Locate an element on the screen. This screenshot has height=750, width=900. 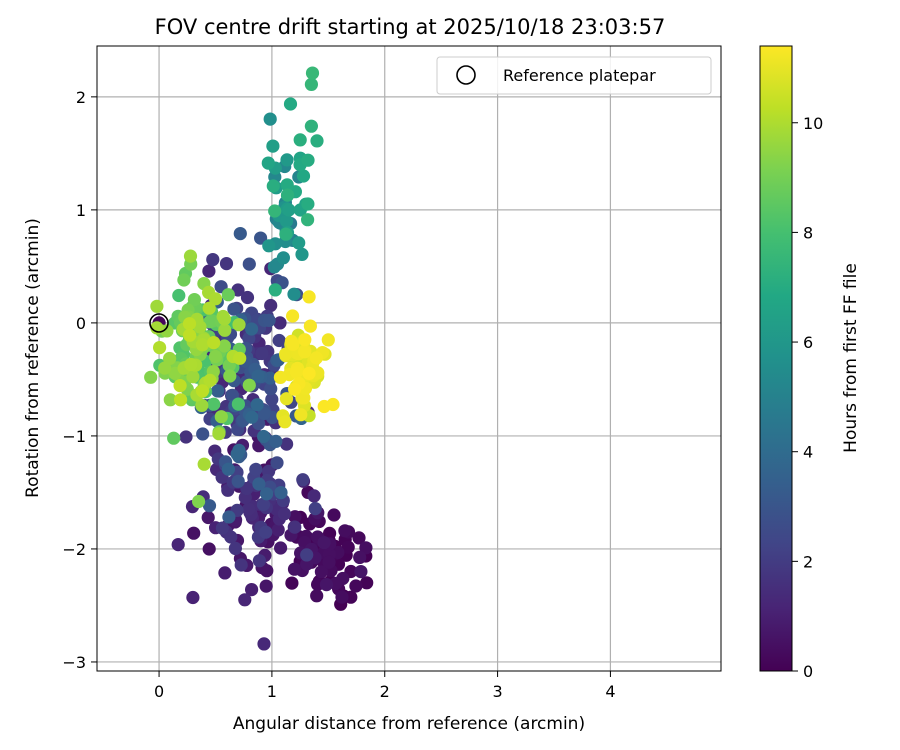
x-tick-label: 2 is located at coordinates (385, 691).